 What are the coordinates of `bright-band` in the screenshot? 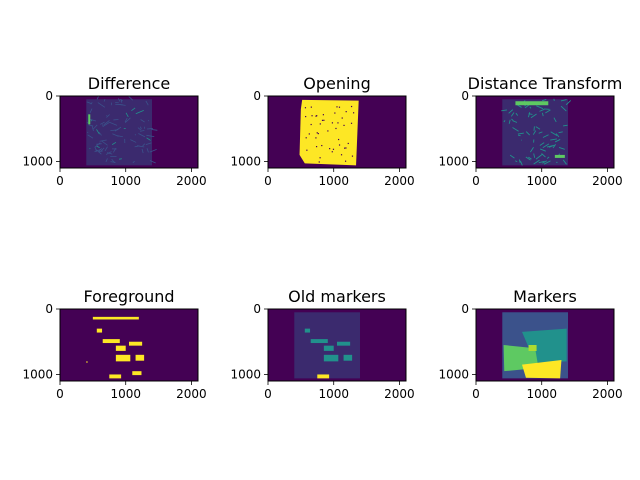 It's located at (559, 156).